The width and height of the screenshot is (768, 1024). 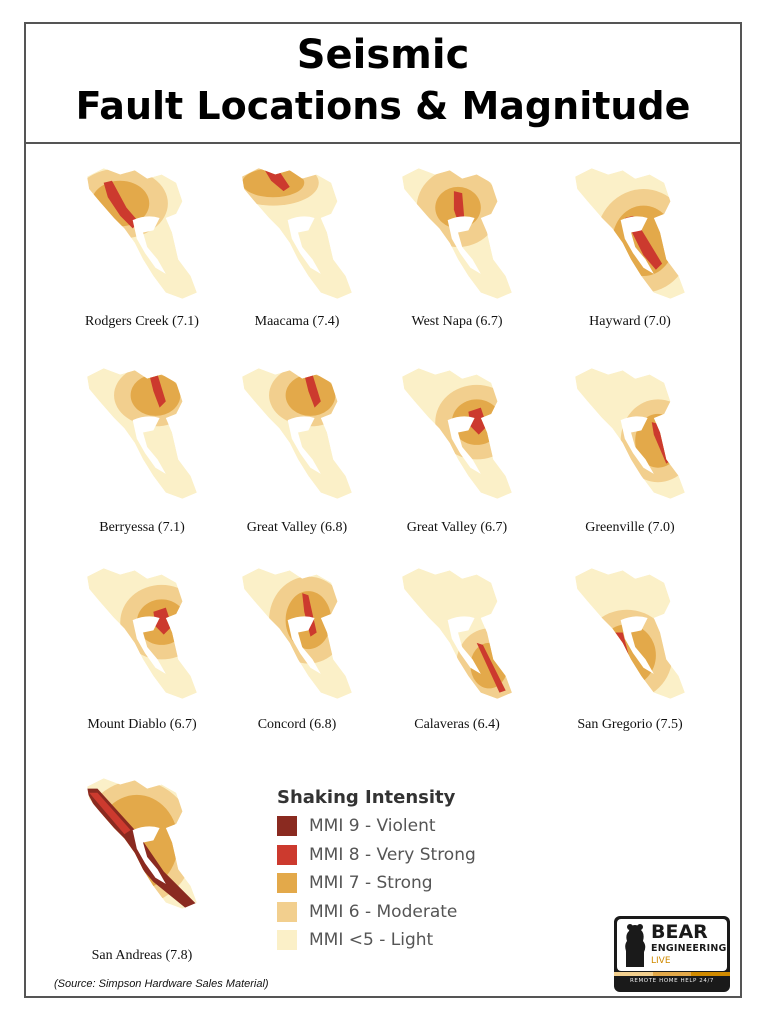 I want to click on fault-label: Greenville (7.0), so click(x=630, y=527).